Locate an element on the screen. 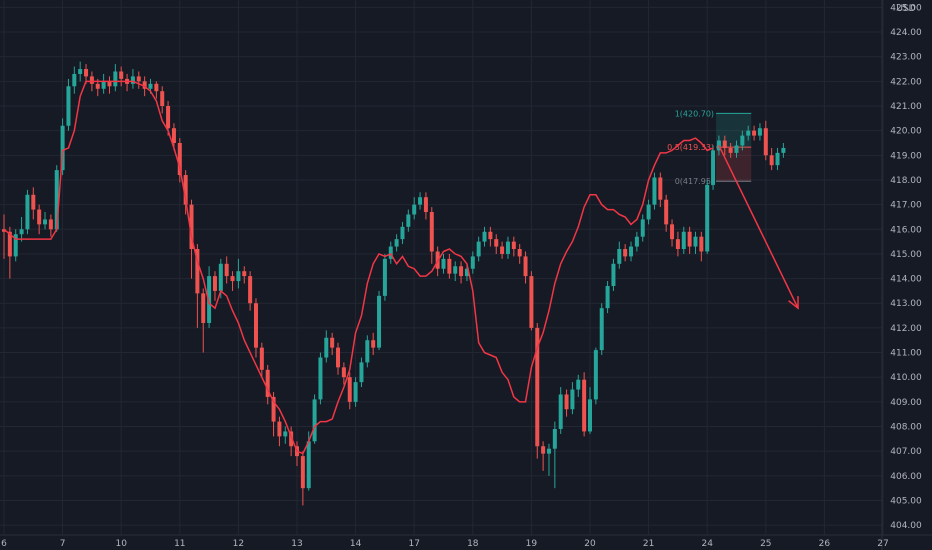 The image size is (932, 550). fib-level-label: 0.5(419.33) is located at coordinates (690, 147).